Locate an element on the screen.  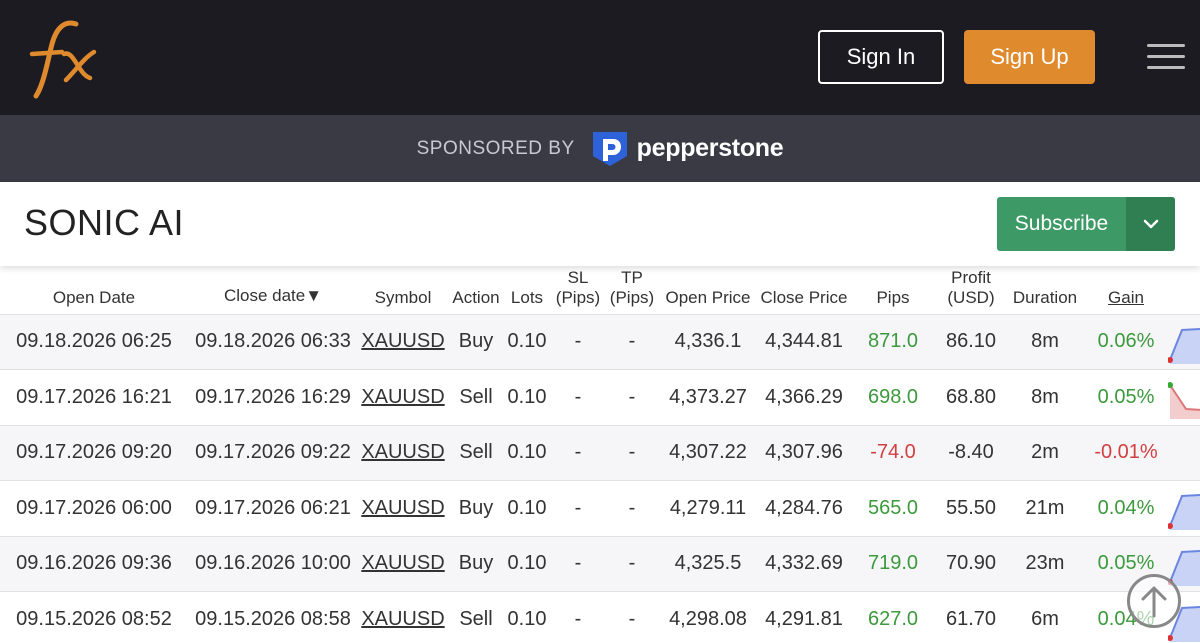
cell-open-price: 4,336.1 is located at coordinates (708, 341).